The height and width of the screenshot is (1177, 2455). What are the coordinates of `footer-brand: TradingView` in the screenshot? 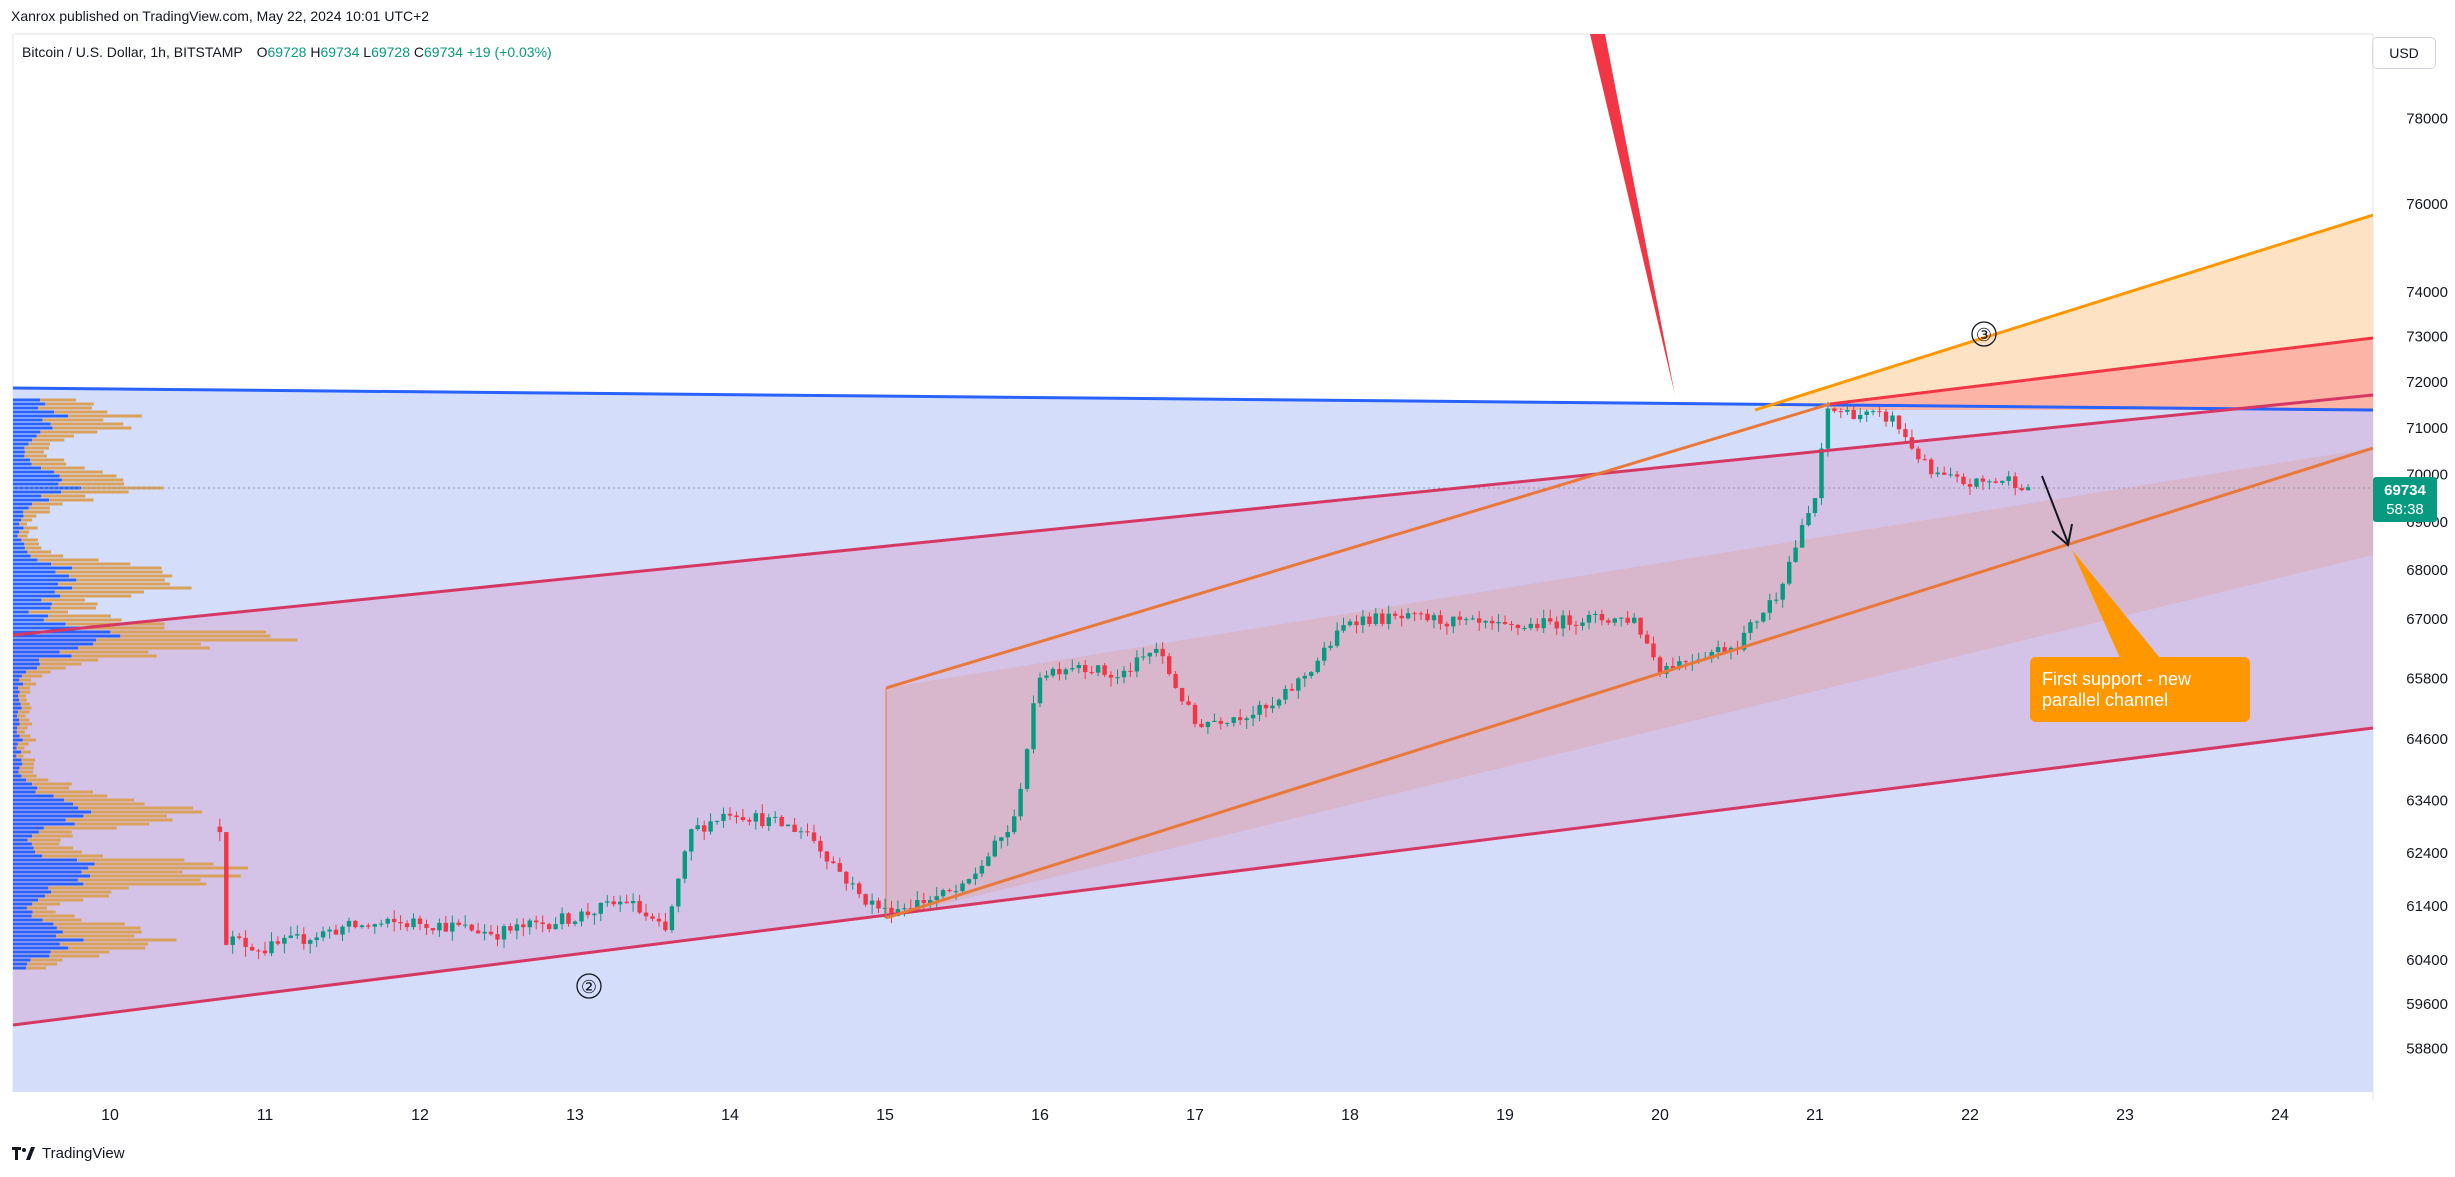 It's located at (68, 1153).